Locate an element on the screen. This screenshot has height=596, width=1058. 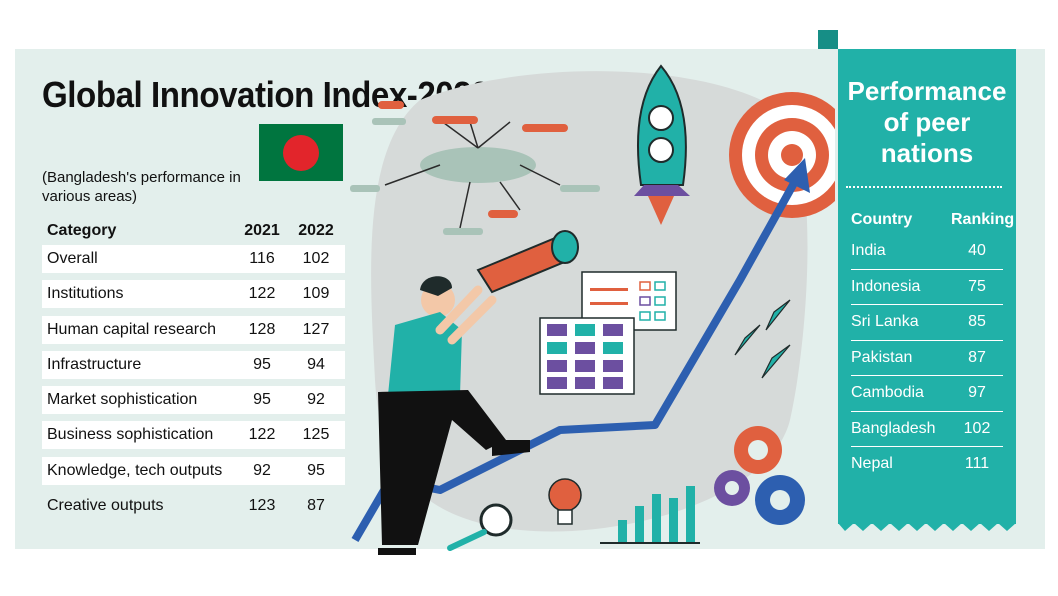
ribbon-zigzag-edge is located at coordinates (927, 524).